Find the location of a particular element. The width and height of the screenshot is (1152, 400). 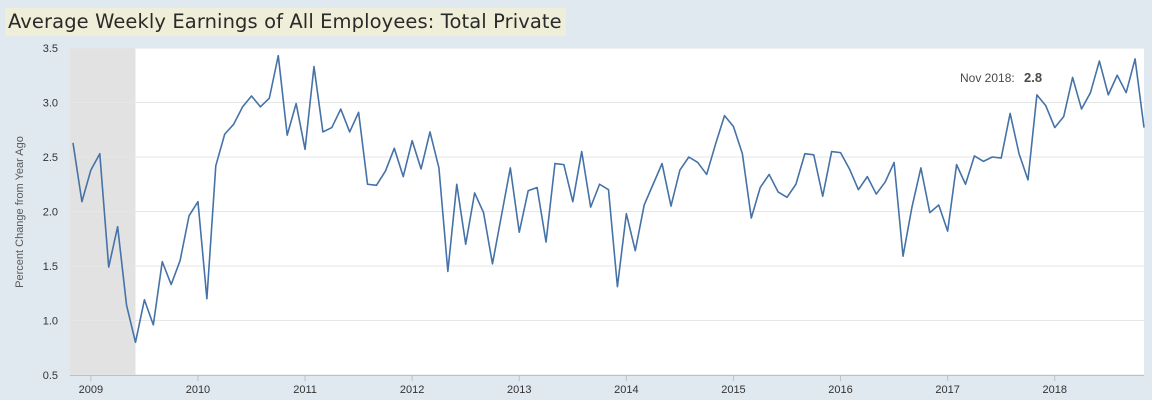

y-tick-label: 2.5 is located at coordinates (50, 158).